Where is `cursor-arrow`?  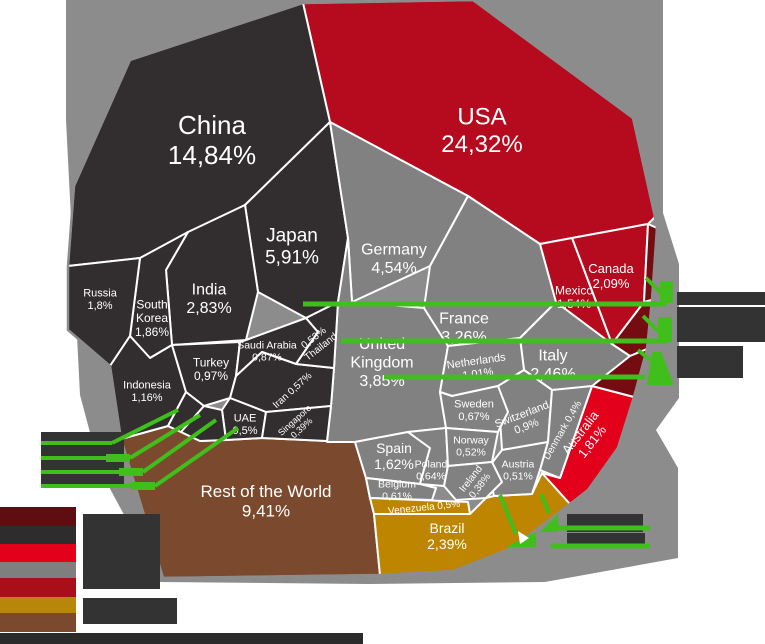
cursor-arrow is located at coordinates (523, 537).